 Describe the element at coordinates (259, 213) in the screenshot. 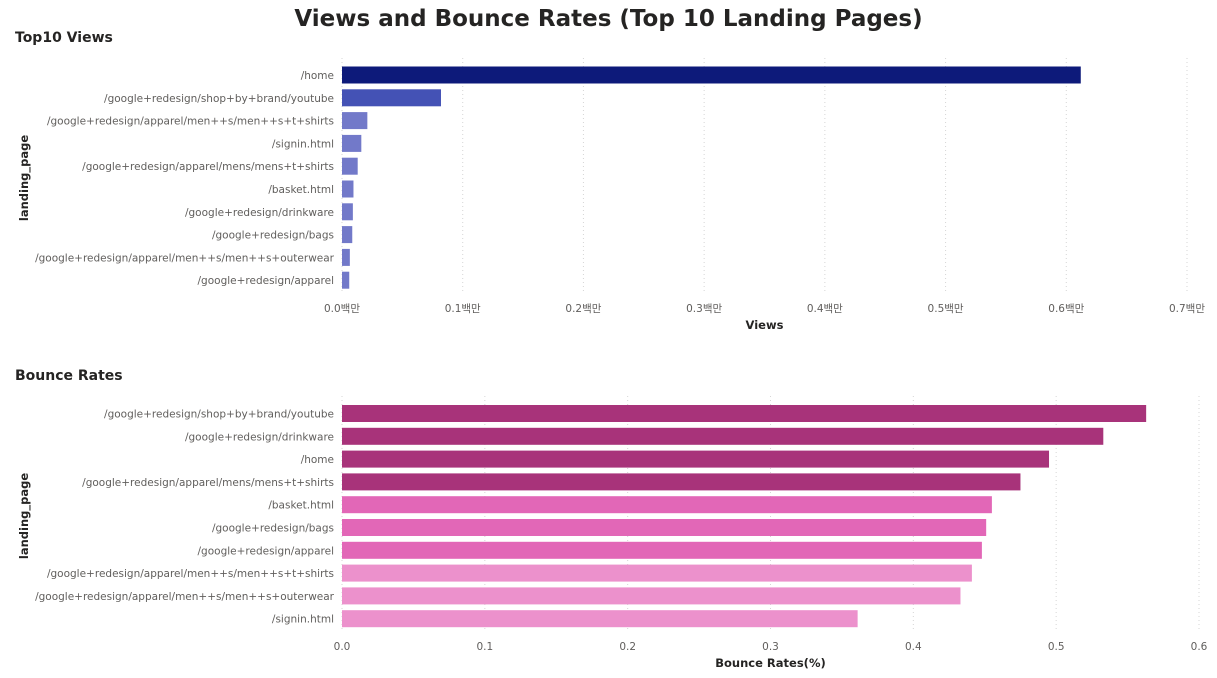

I see `category-label-6: /google+redesign/drinkware` at that location.